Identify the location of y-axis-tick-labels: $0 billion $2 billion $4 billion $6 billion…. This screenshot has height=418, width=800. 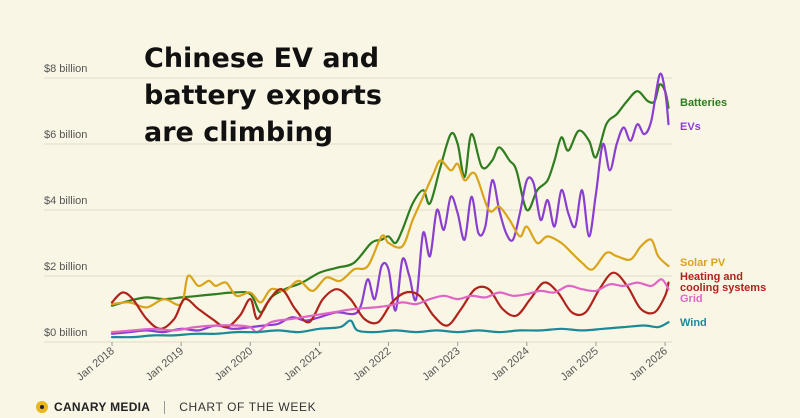
(65, 201).